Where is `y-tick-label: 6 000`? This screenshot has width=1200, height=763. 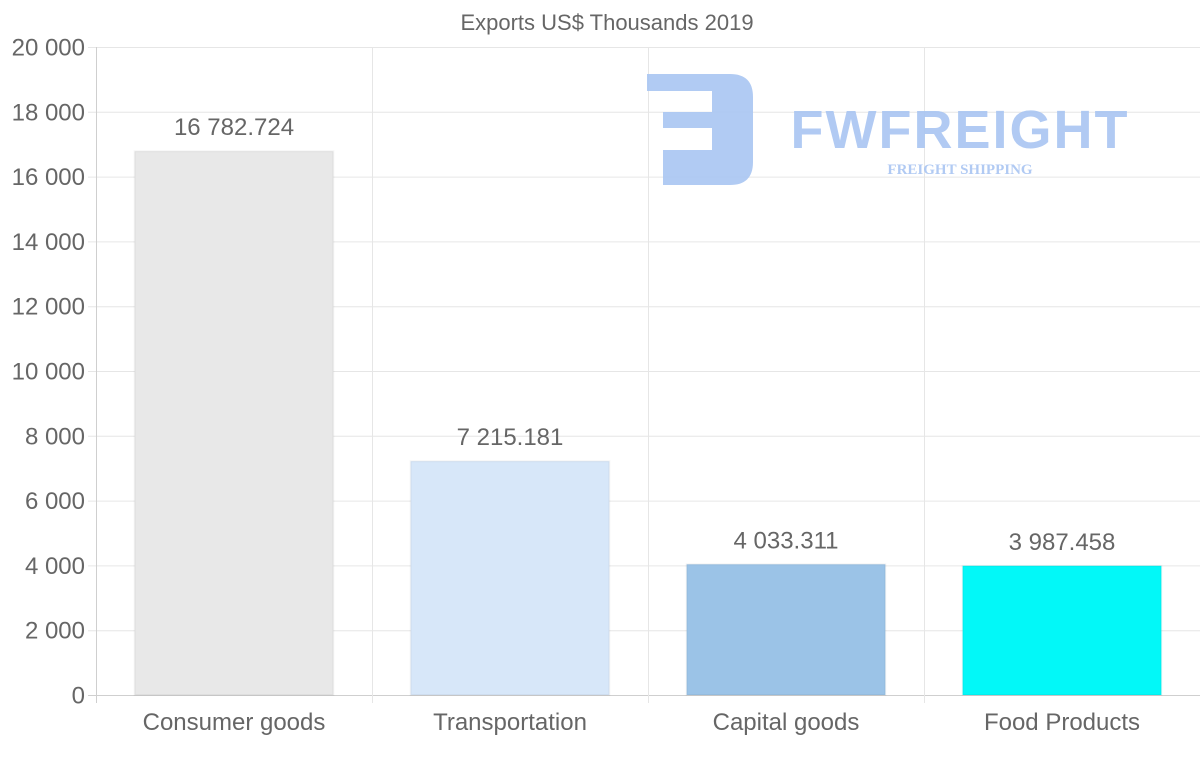 y-tick-label: 6 000 is located at coordinates (55, 501).